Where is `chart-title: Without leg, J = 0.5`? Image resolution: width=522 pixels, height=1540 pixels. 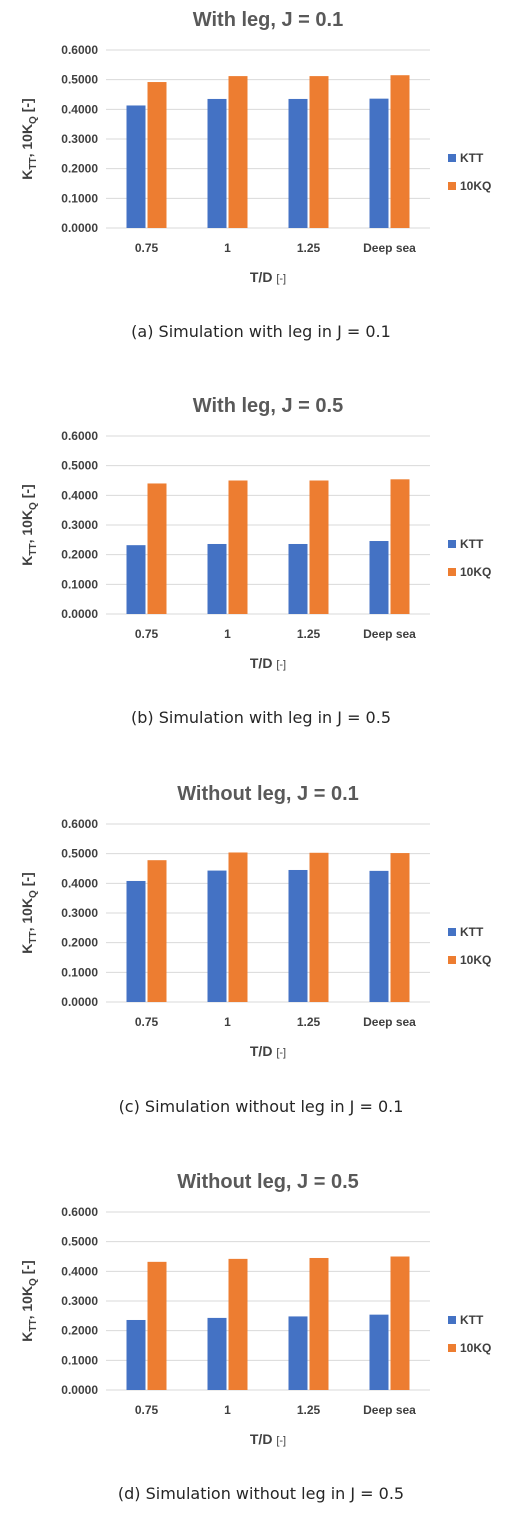 chart-title: Without leg, J = 0.5 is located at coordinates (268, 1182).